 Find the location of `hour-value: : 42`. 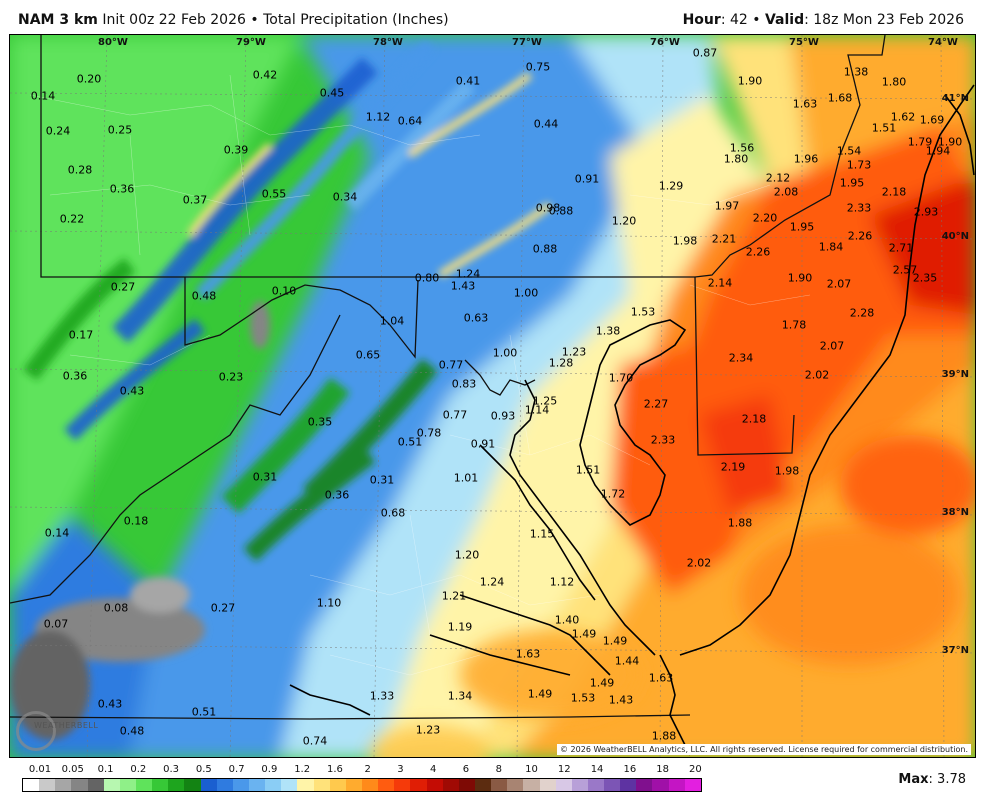

hour-value: : 42 is located at coordinates (734, 20).